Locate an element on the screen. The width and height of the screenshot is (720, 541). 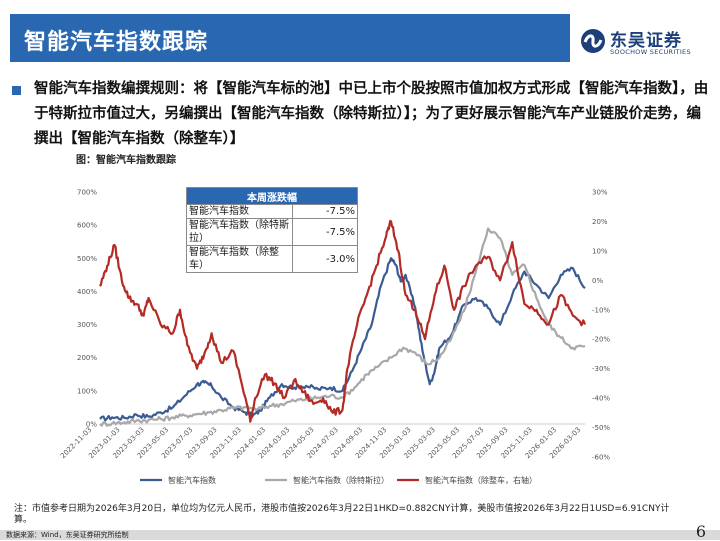
logo-text: 东吴证券 is located at coordinates (646, 41).